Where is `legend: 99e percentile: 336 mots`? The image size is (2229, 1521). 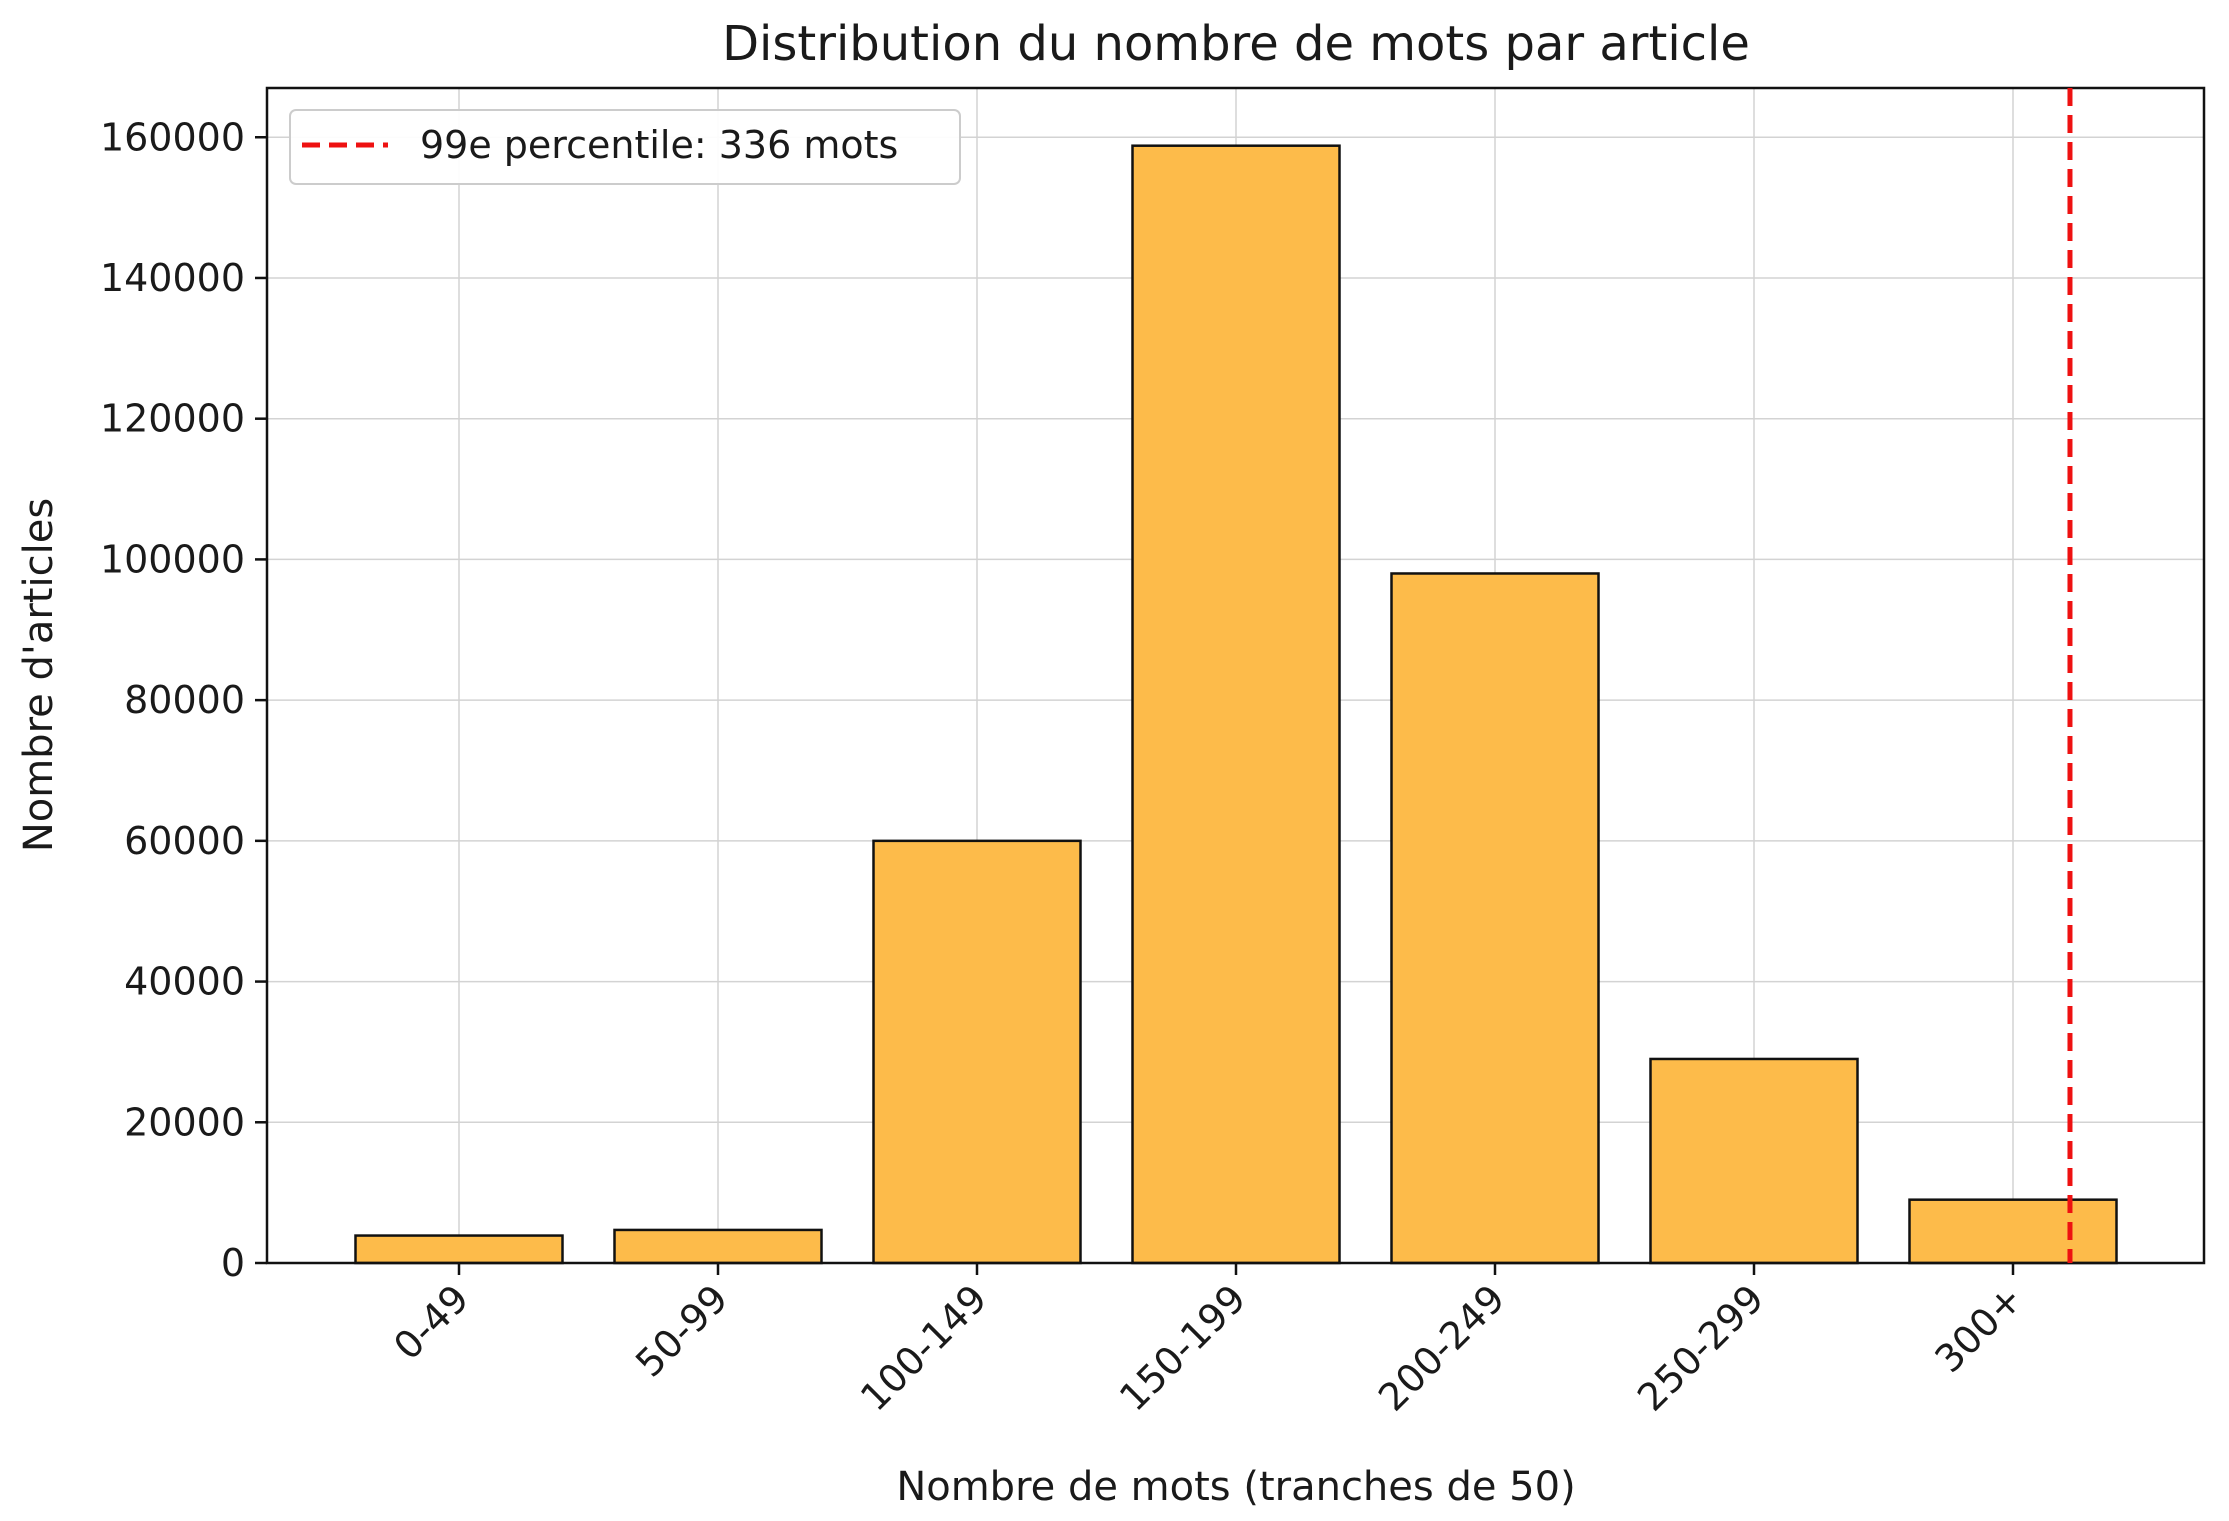 legend: 99e percentile: 336 mots is located at coordinates (625, 147).